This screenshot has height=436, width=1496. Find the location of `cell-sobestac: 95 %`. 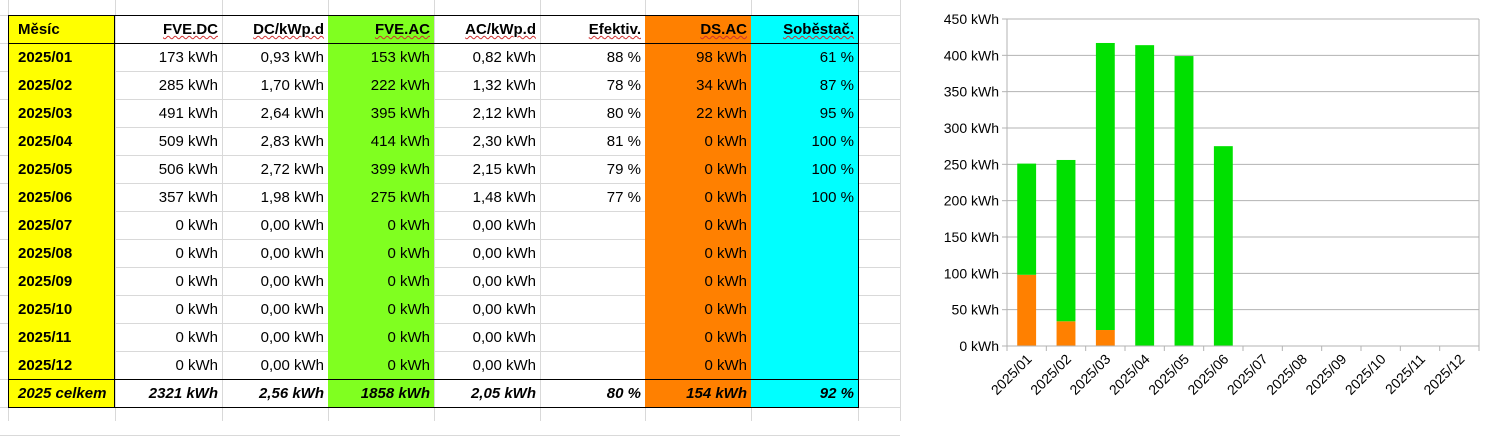

cell-sobestac: 95 % is located at coordinates (836, 113).